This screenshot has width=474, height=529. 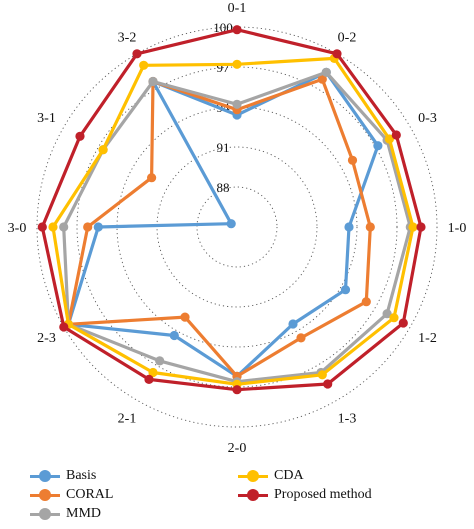 I want to click on legend-label-proposed-method: Proposed method, so click(x=323, y=494).